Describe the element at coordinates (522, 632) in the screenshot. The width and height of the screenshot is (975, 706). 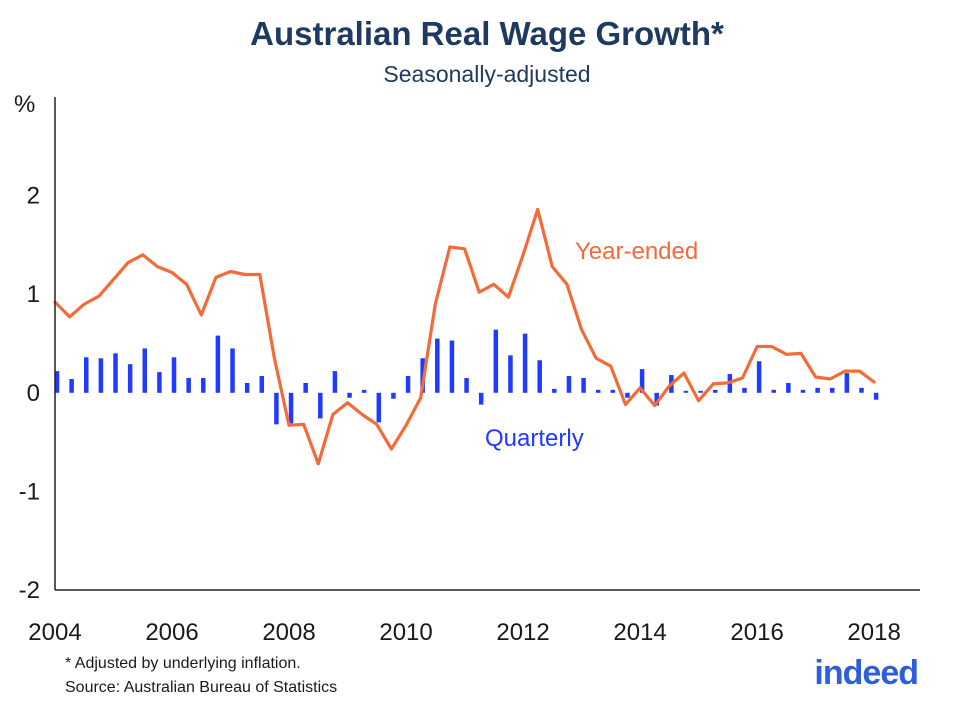
I see `x-tick-label: 2012` at that location.